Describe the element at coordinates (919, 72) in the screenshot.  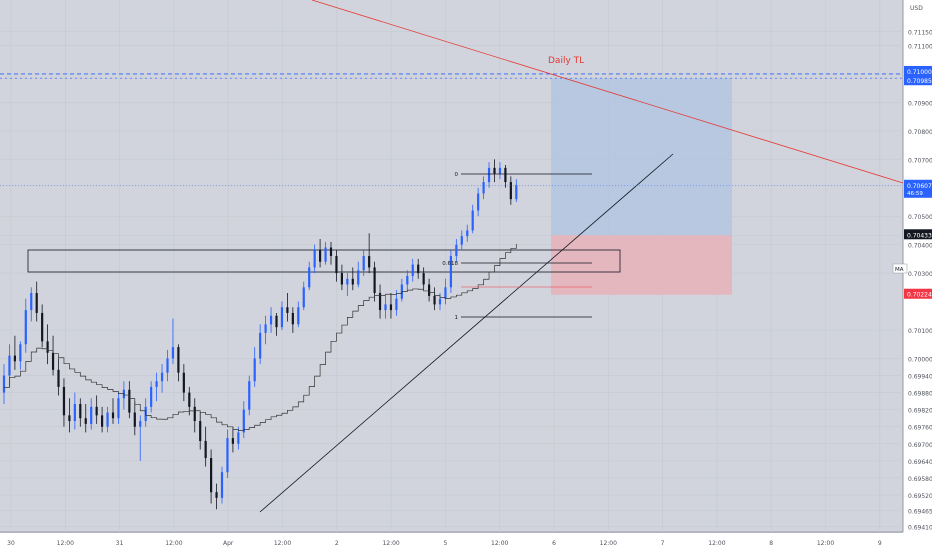
I see `level-top-label: 0.71000` at that location.